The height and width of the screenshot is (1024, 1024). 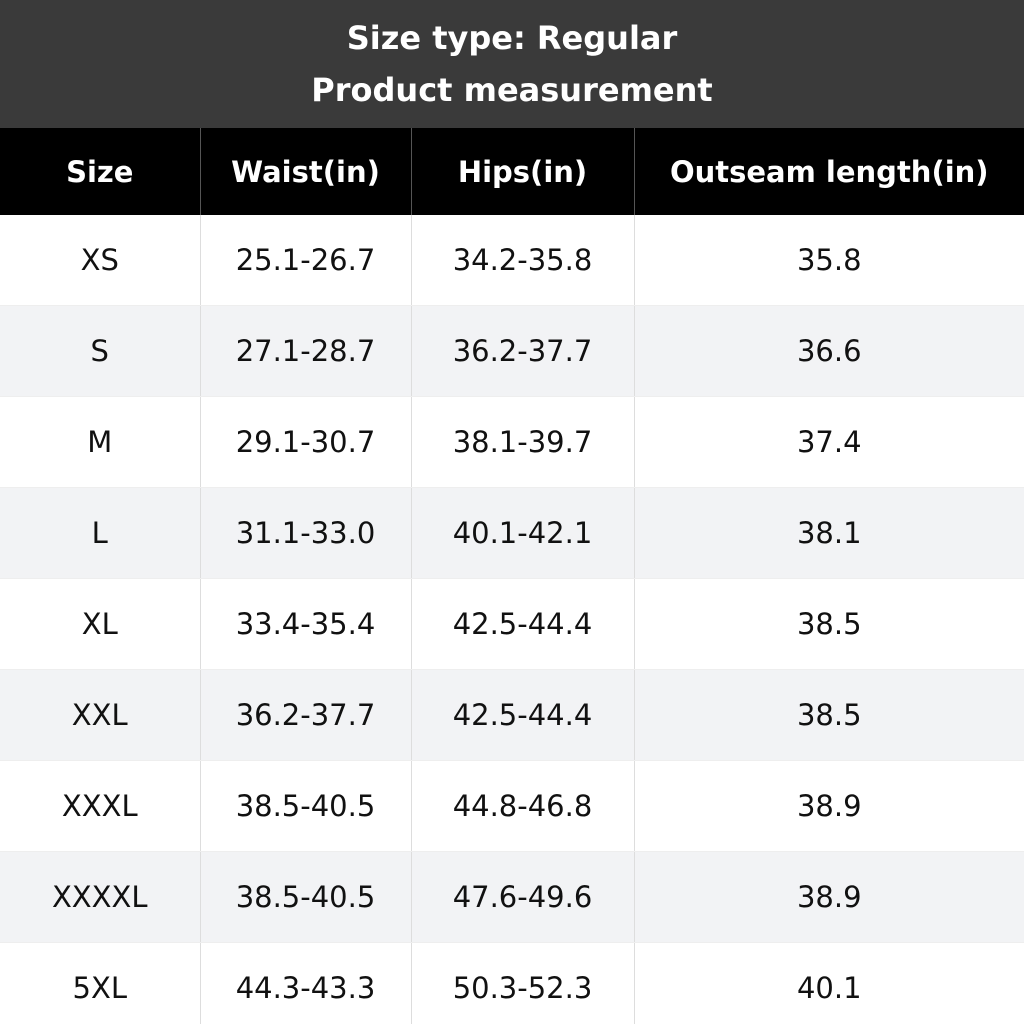 What do you see at coordinates (306, 171) in the screenshot?
I see `column-header: Waist(in)` at bounding box center [306, 171].